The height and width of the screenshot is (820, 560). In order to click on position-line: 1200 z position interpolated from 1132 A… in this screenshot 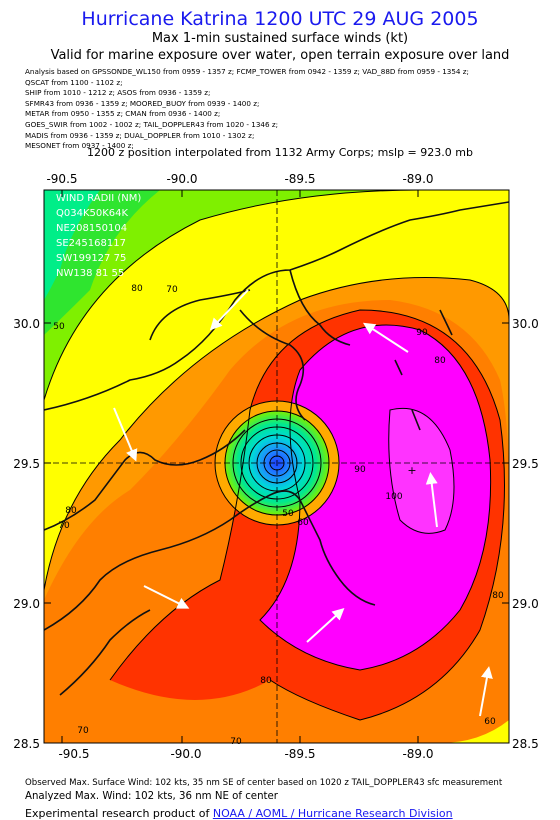, I will do `click(280, 152)`.